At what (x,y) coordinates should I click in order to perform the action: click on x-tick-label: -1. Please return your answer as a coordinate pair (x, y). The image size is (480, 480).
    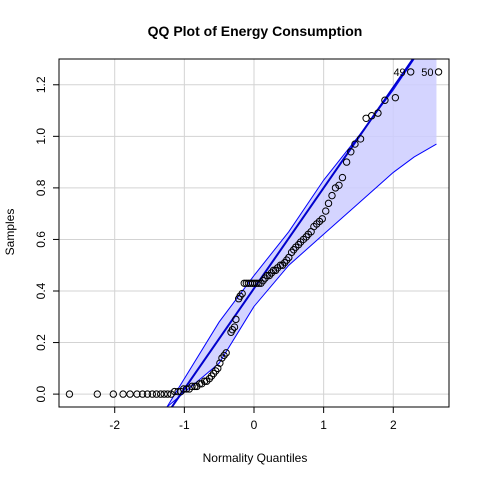
    Looking at the image, I should click on (184, 425).